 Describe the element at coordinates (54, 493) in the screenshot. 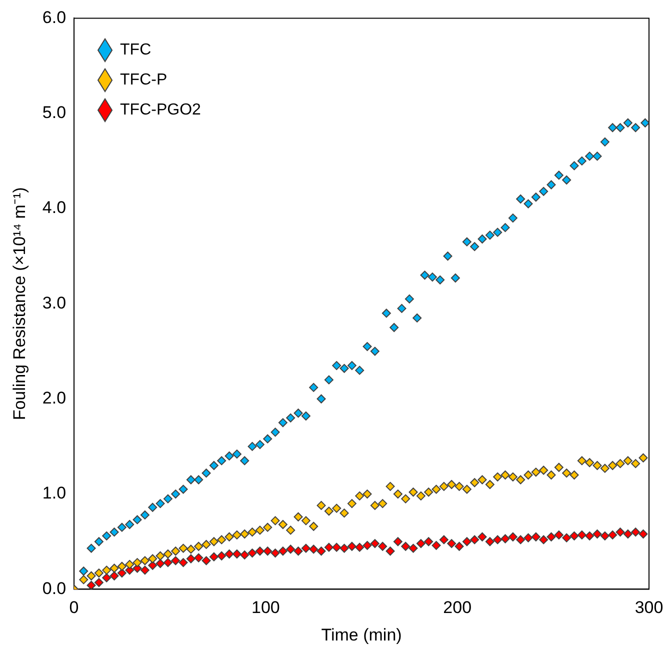

I see `y-tick-label: 1.0` at that location.